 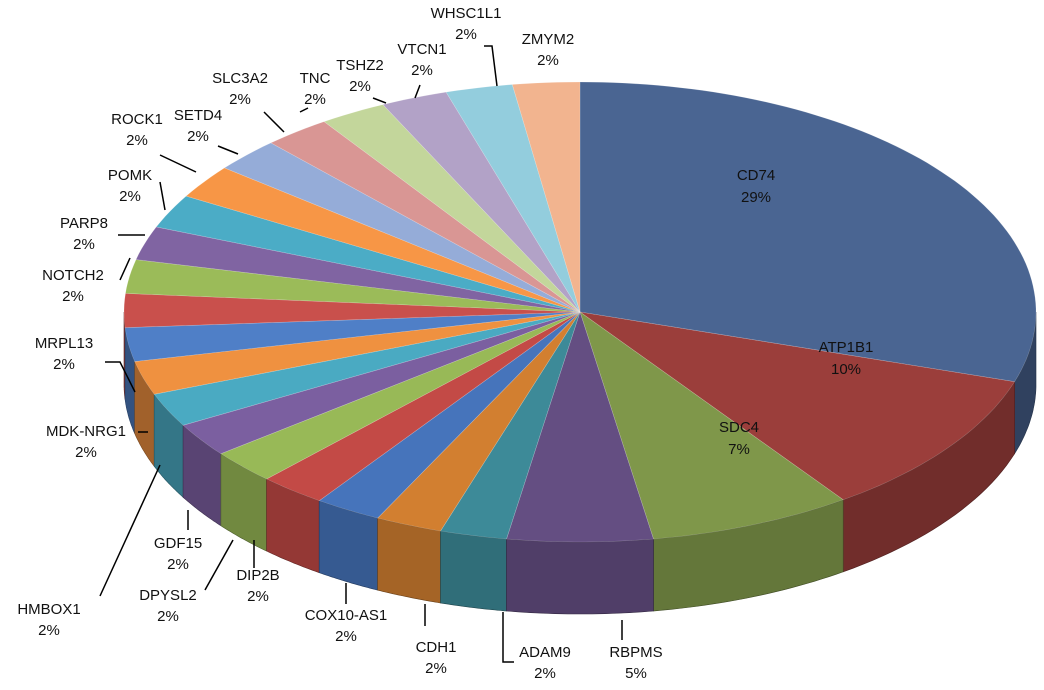 I want to click on side-wall-cox10-as1, so click(x=348, y=545).